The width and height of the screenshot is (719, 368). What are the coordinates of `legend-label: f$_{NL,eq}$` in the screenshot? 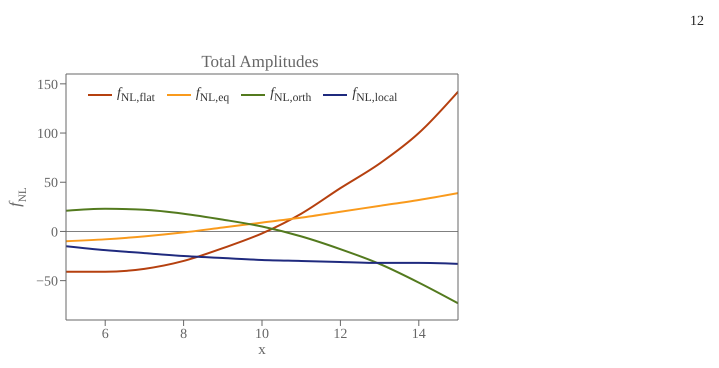 It's located at (213, 95).